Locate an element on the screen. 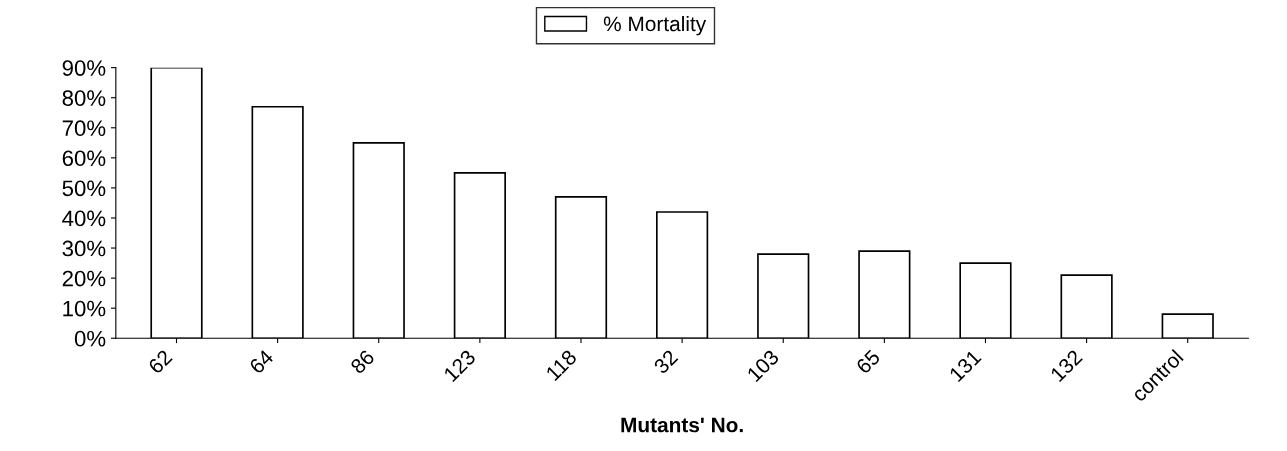 The image size is (1287, 451). y-tick-label: 60% is located at coordinates (84, 158).